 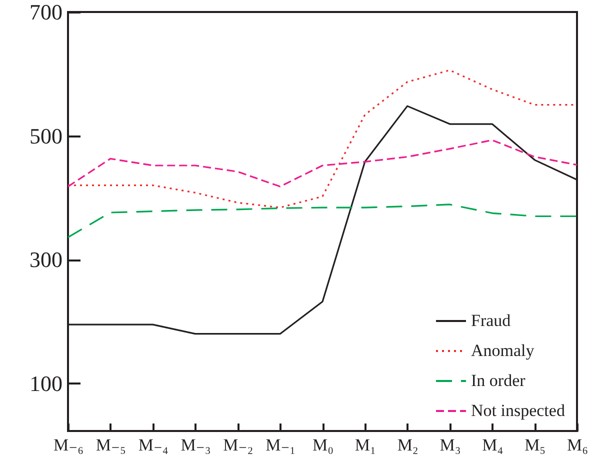 I want to click on x-tick-label: M₄, so click(x=493, y=445).